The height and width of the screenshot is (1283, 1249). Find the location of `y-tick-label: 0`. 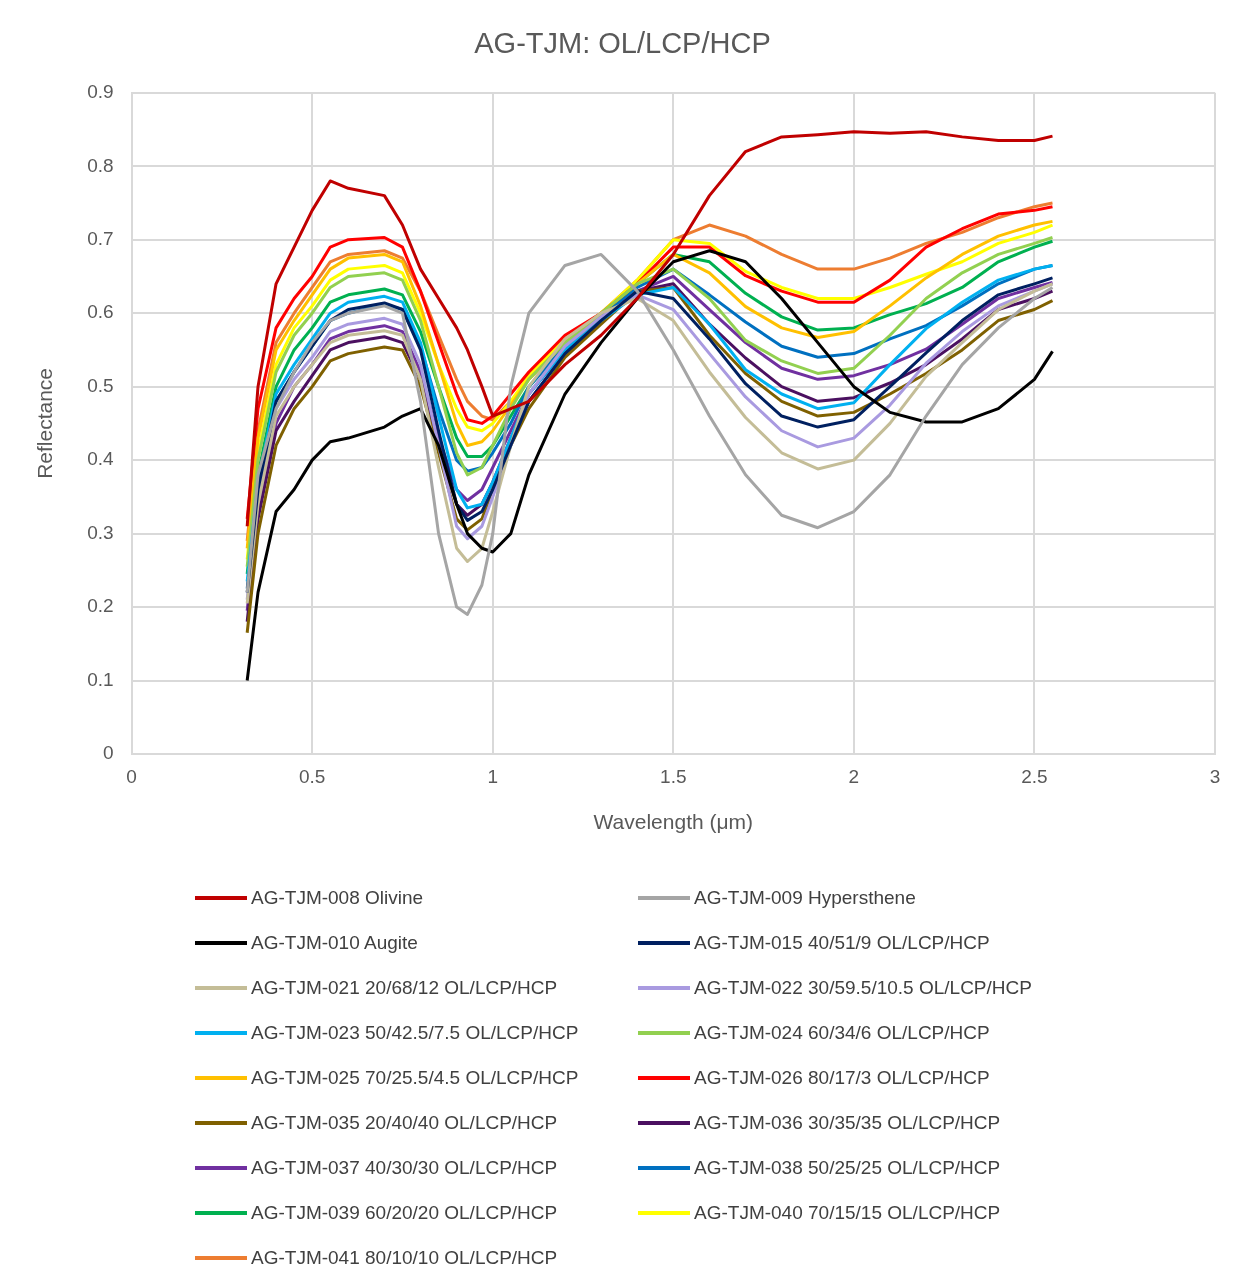

y-tick-label: 0 is located at coordinates (108, 753).